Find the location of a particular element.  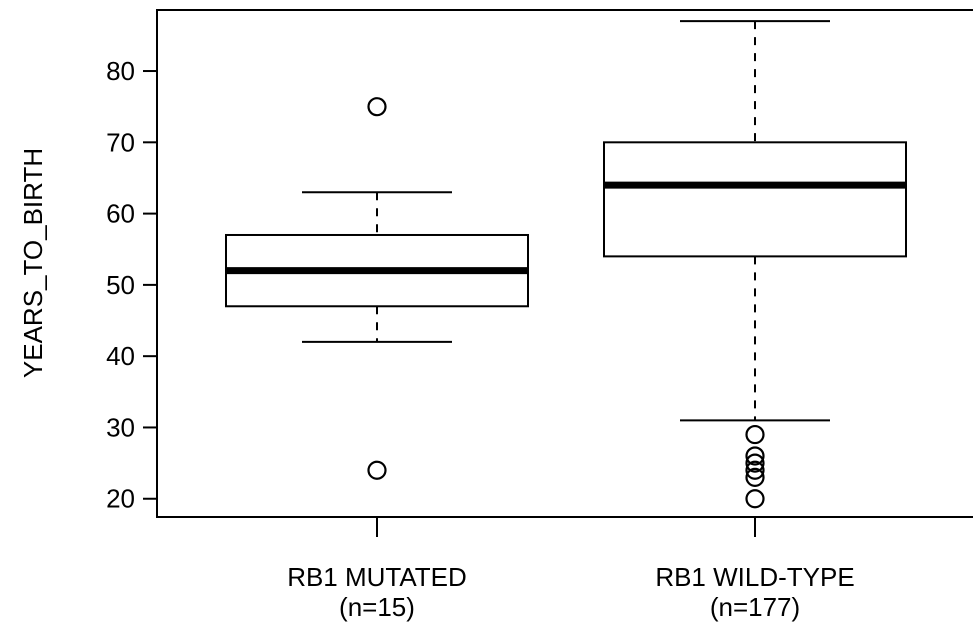

iqr-box is located at coordinates (755, 199).